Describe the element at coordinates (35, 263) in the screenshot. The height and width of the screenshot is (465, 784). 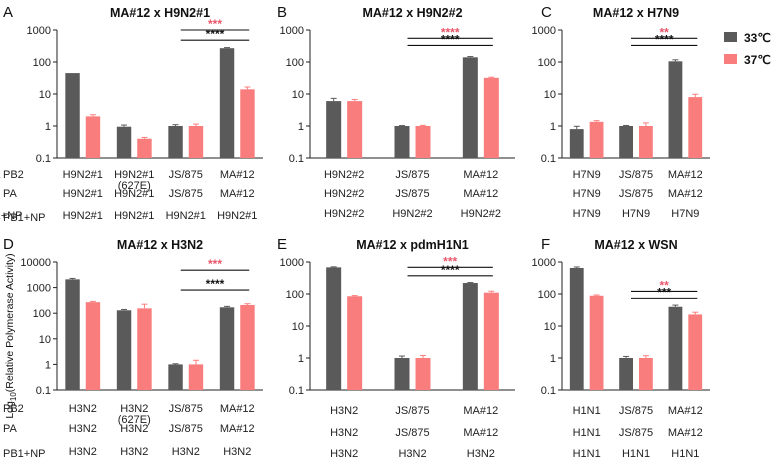
I see `y-tick-label: 10000` at that location.